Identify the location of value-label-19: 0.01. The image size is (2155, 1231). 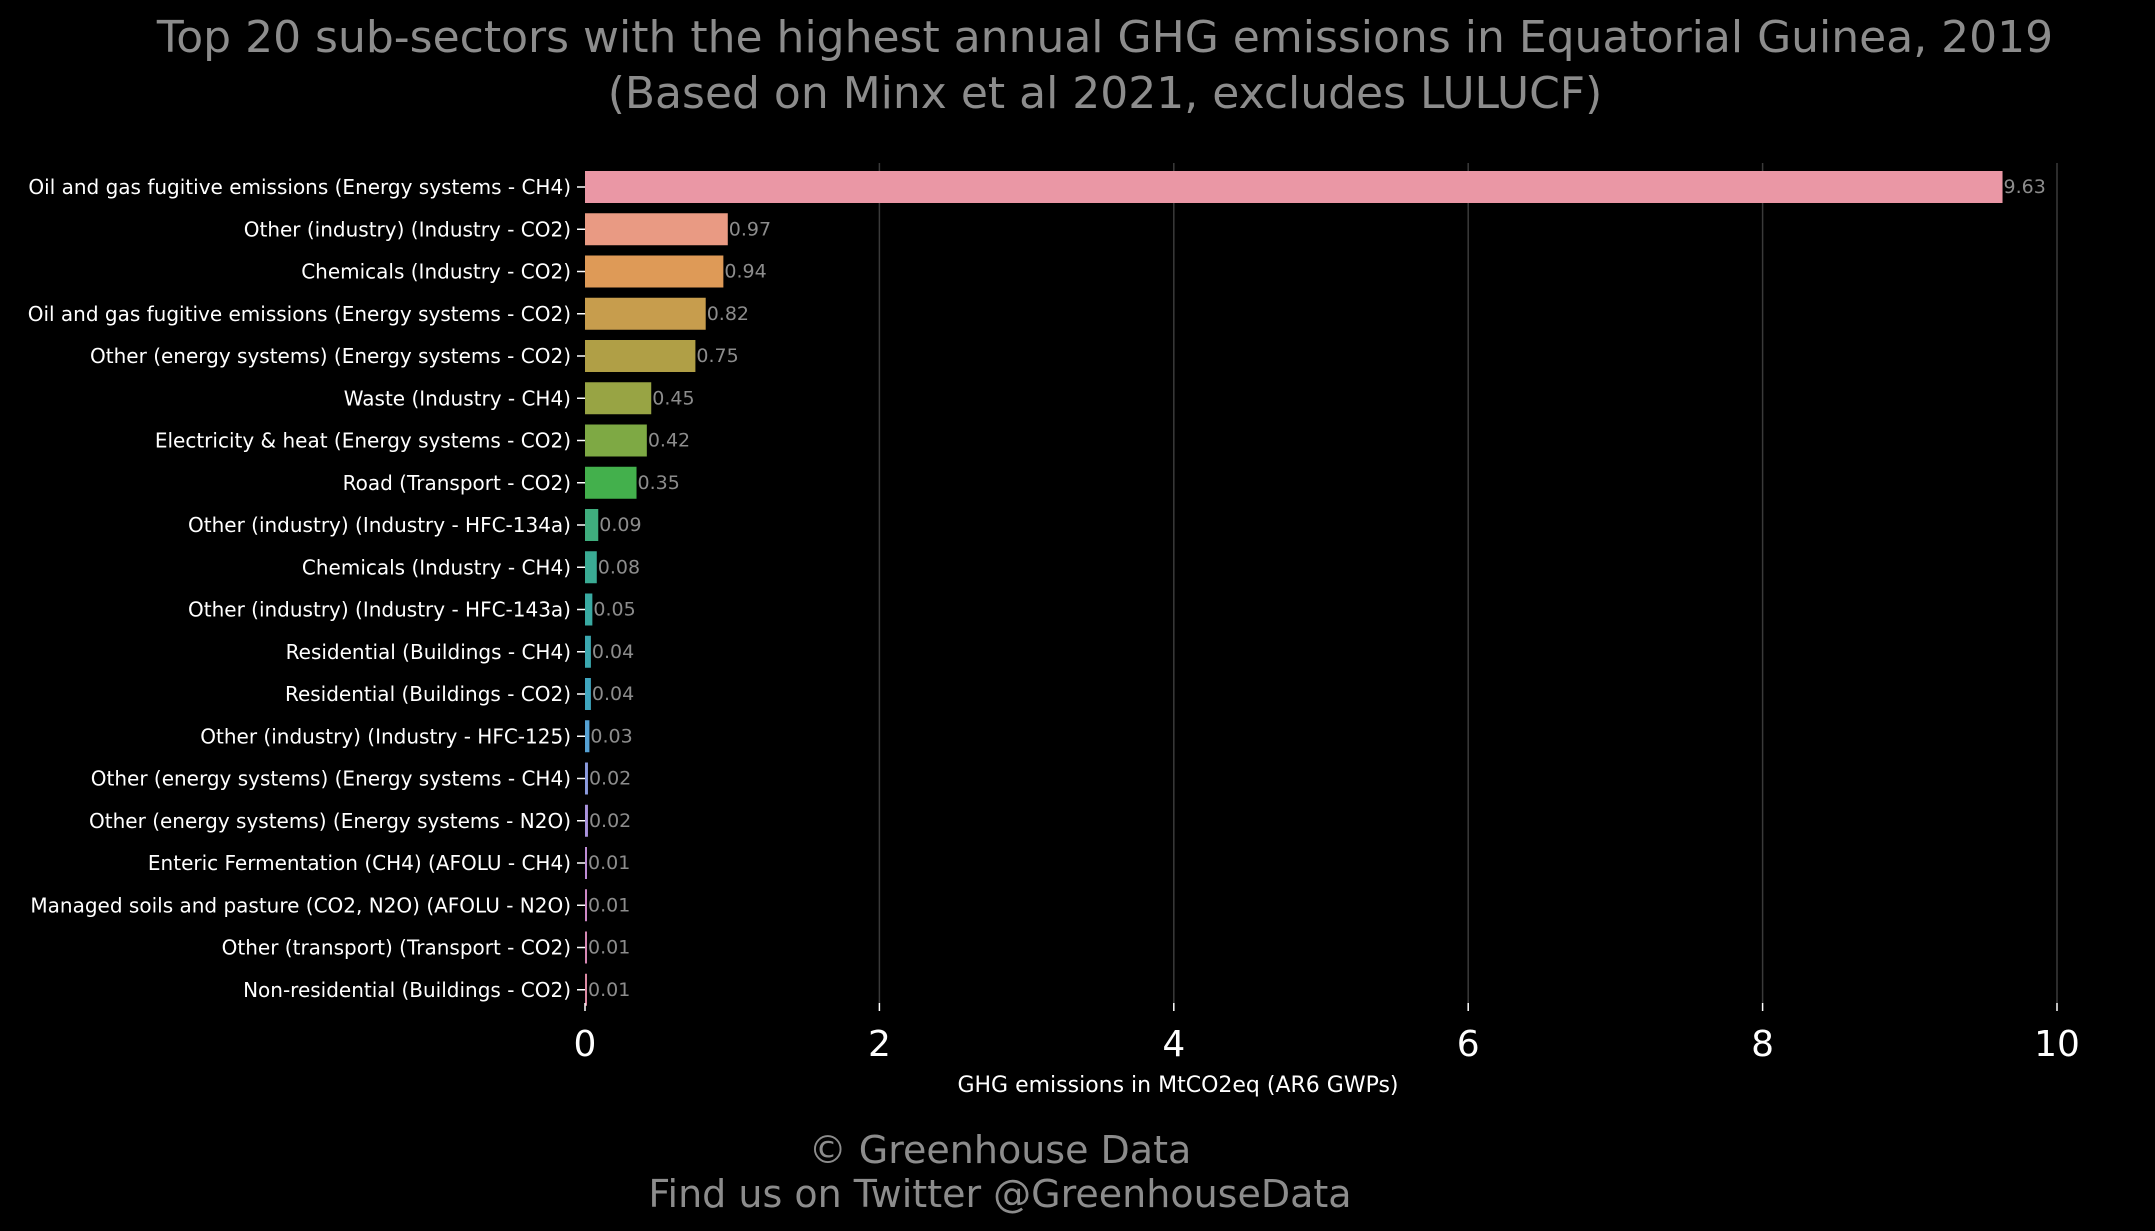
(609, 948).